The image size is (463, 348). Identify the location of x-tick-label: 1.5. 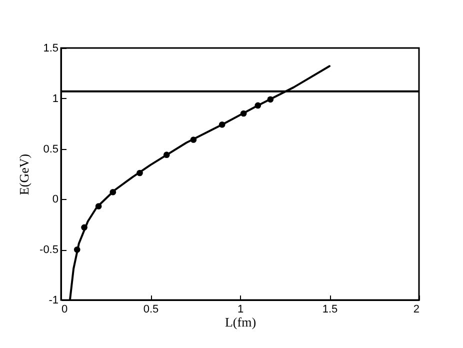
(330, 310).